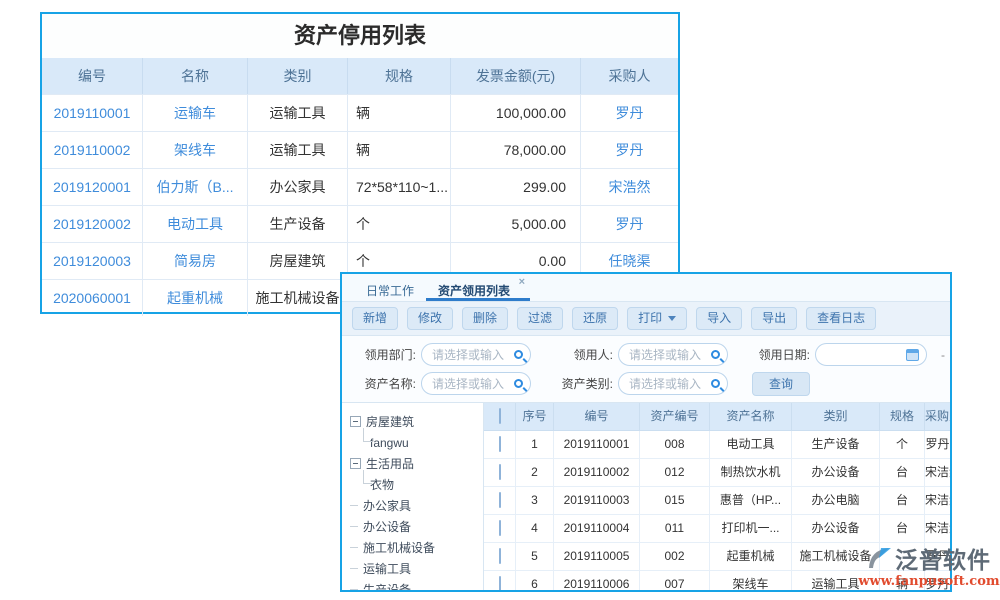  Describe the element at coordinates (597, 528) in the screenshot. I see `code-link: 2019110004` at that location.